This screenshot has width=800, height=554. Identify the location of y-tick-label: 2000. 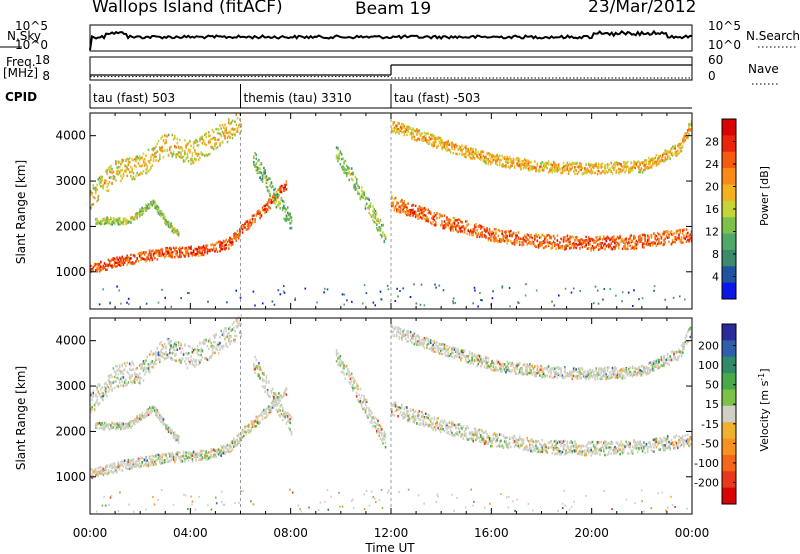
(70, 226).